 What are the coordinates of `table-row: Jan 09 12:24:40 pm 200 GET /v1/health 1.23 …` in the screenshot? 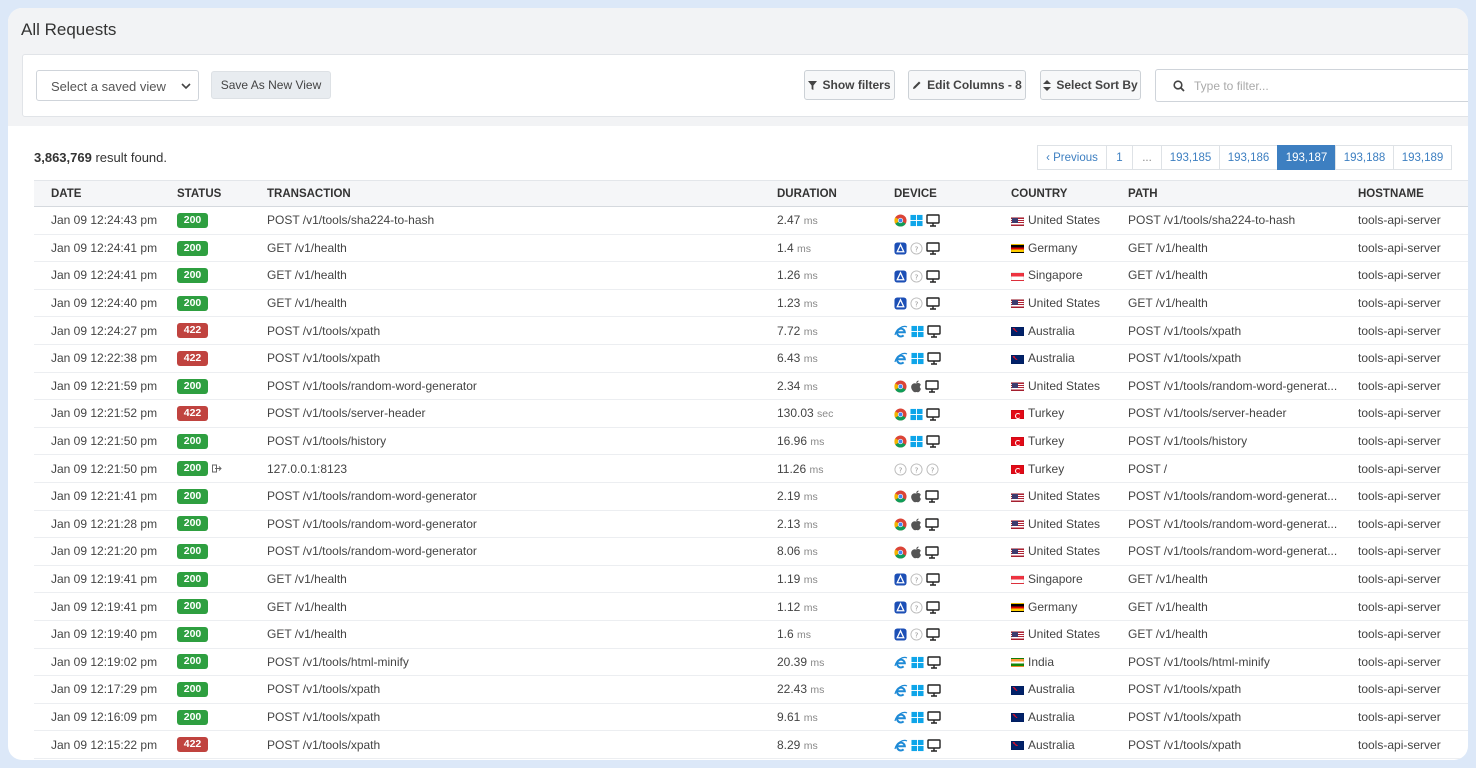 It's located at (751, 303).